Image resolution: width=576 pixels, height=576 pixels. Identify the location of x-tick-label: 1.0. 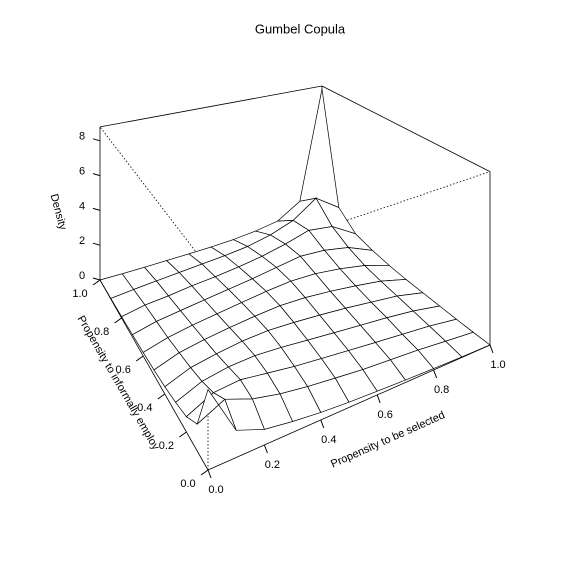
(497, 365).